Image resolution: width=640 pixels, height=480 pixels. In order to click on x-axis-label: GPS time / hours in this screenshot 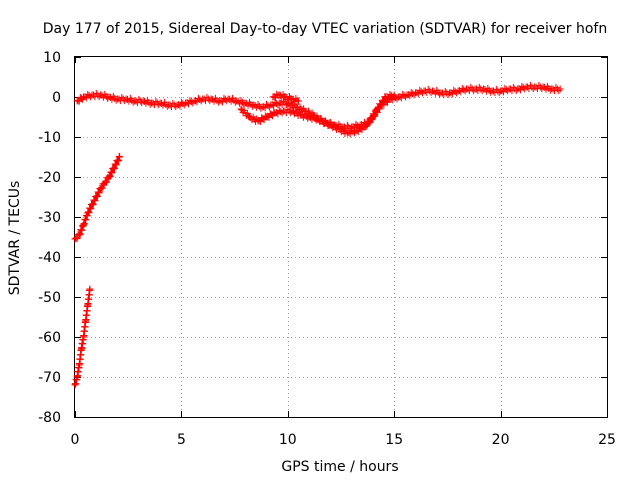, I will do `click(339, 467)`.